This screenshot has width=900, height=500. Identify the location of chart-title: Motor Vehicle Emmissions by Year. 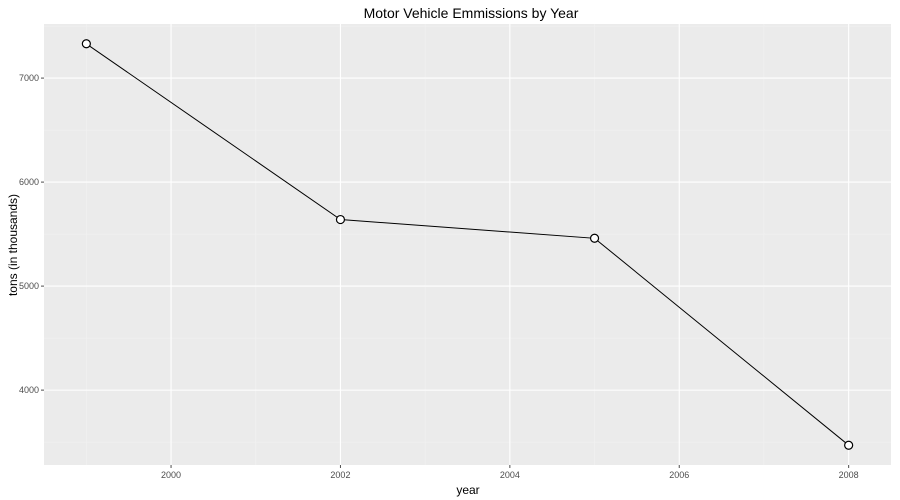
(471, 13).